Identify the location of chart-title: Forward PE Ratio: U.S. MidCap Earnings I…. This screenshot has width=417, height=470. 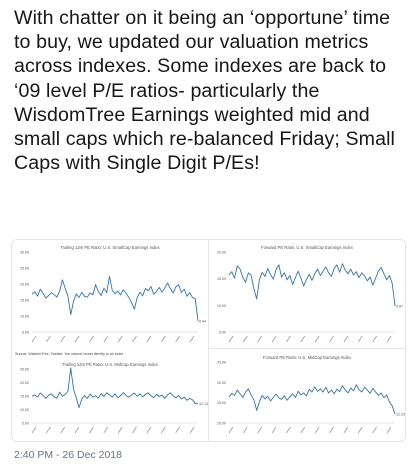
(307, 357).